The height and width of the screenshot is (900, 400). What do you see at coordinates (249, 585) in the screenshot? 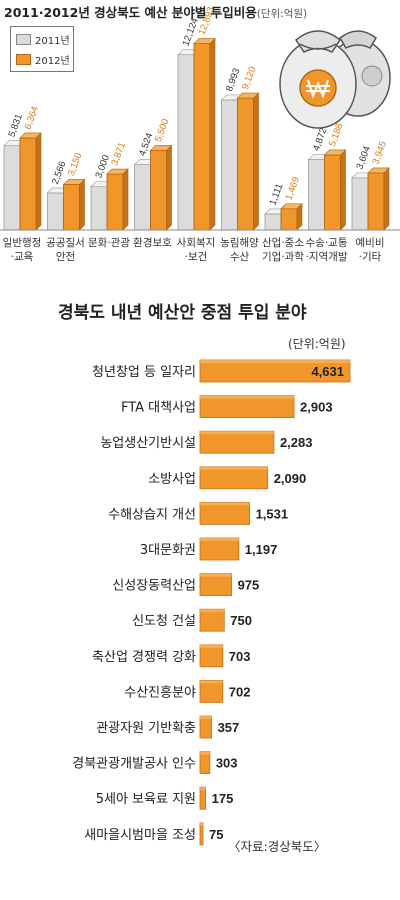
I see `hbar-value-label: 975` at bounding box center [249, 585].